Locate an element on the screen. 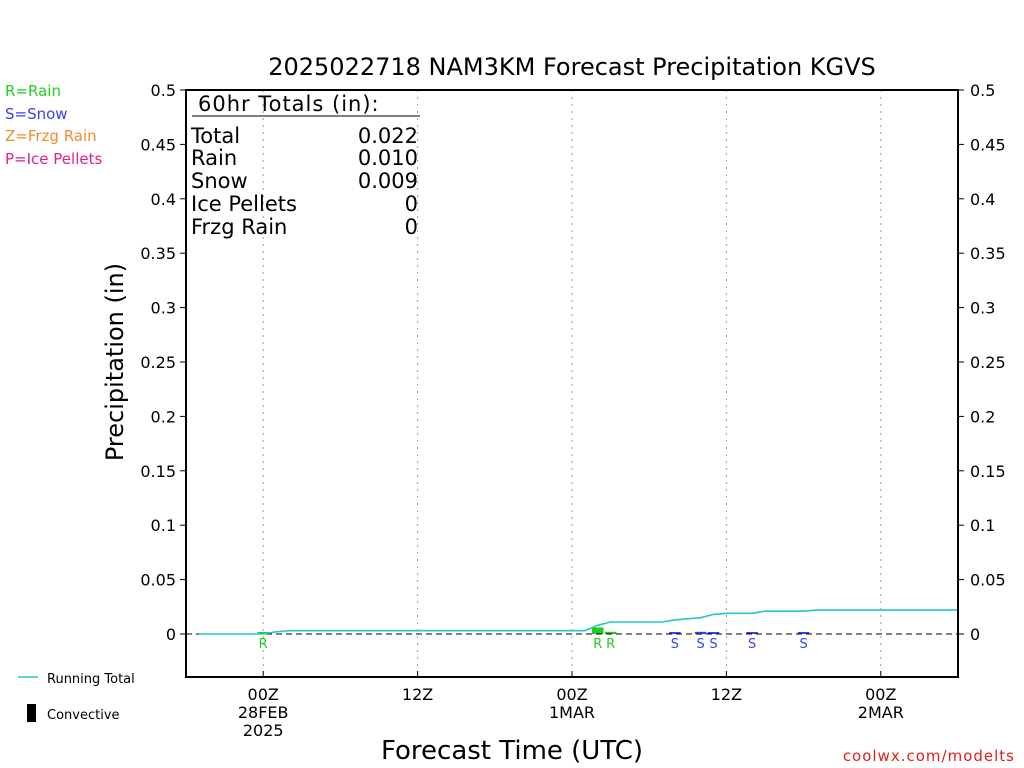 The width and height of the screenshot is (1024, 768). y-tick-label: 0.05 is located at coordinates (158, 580).